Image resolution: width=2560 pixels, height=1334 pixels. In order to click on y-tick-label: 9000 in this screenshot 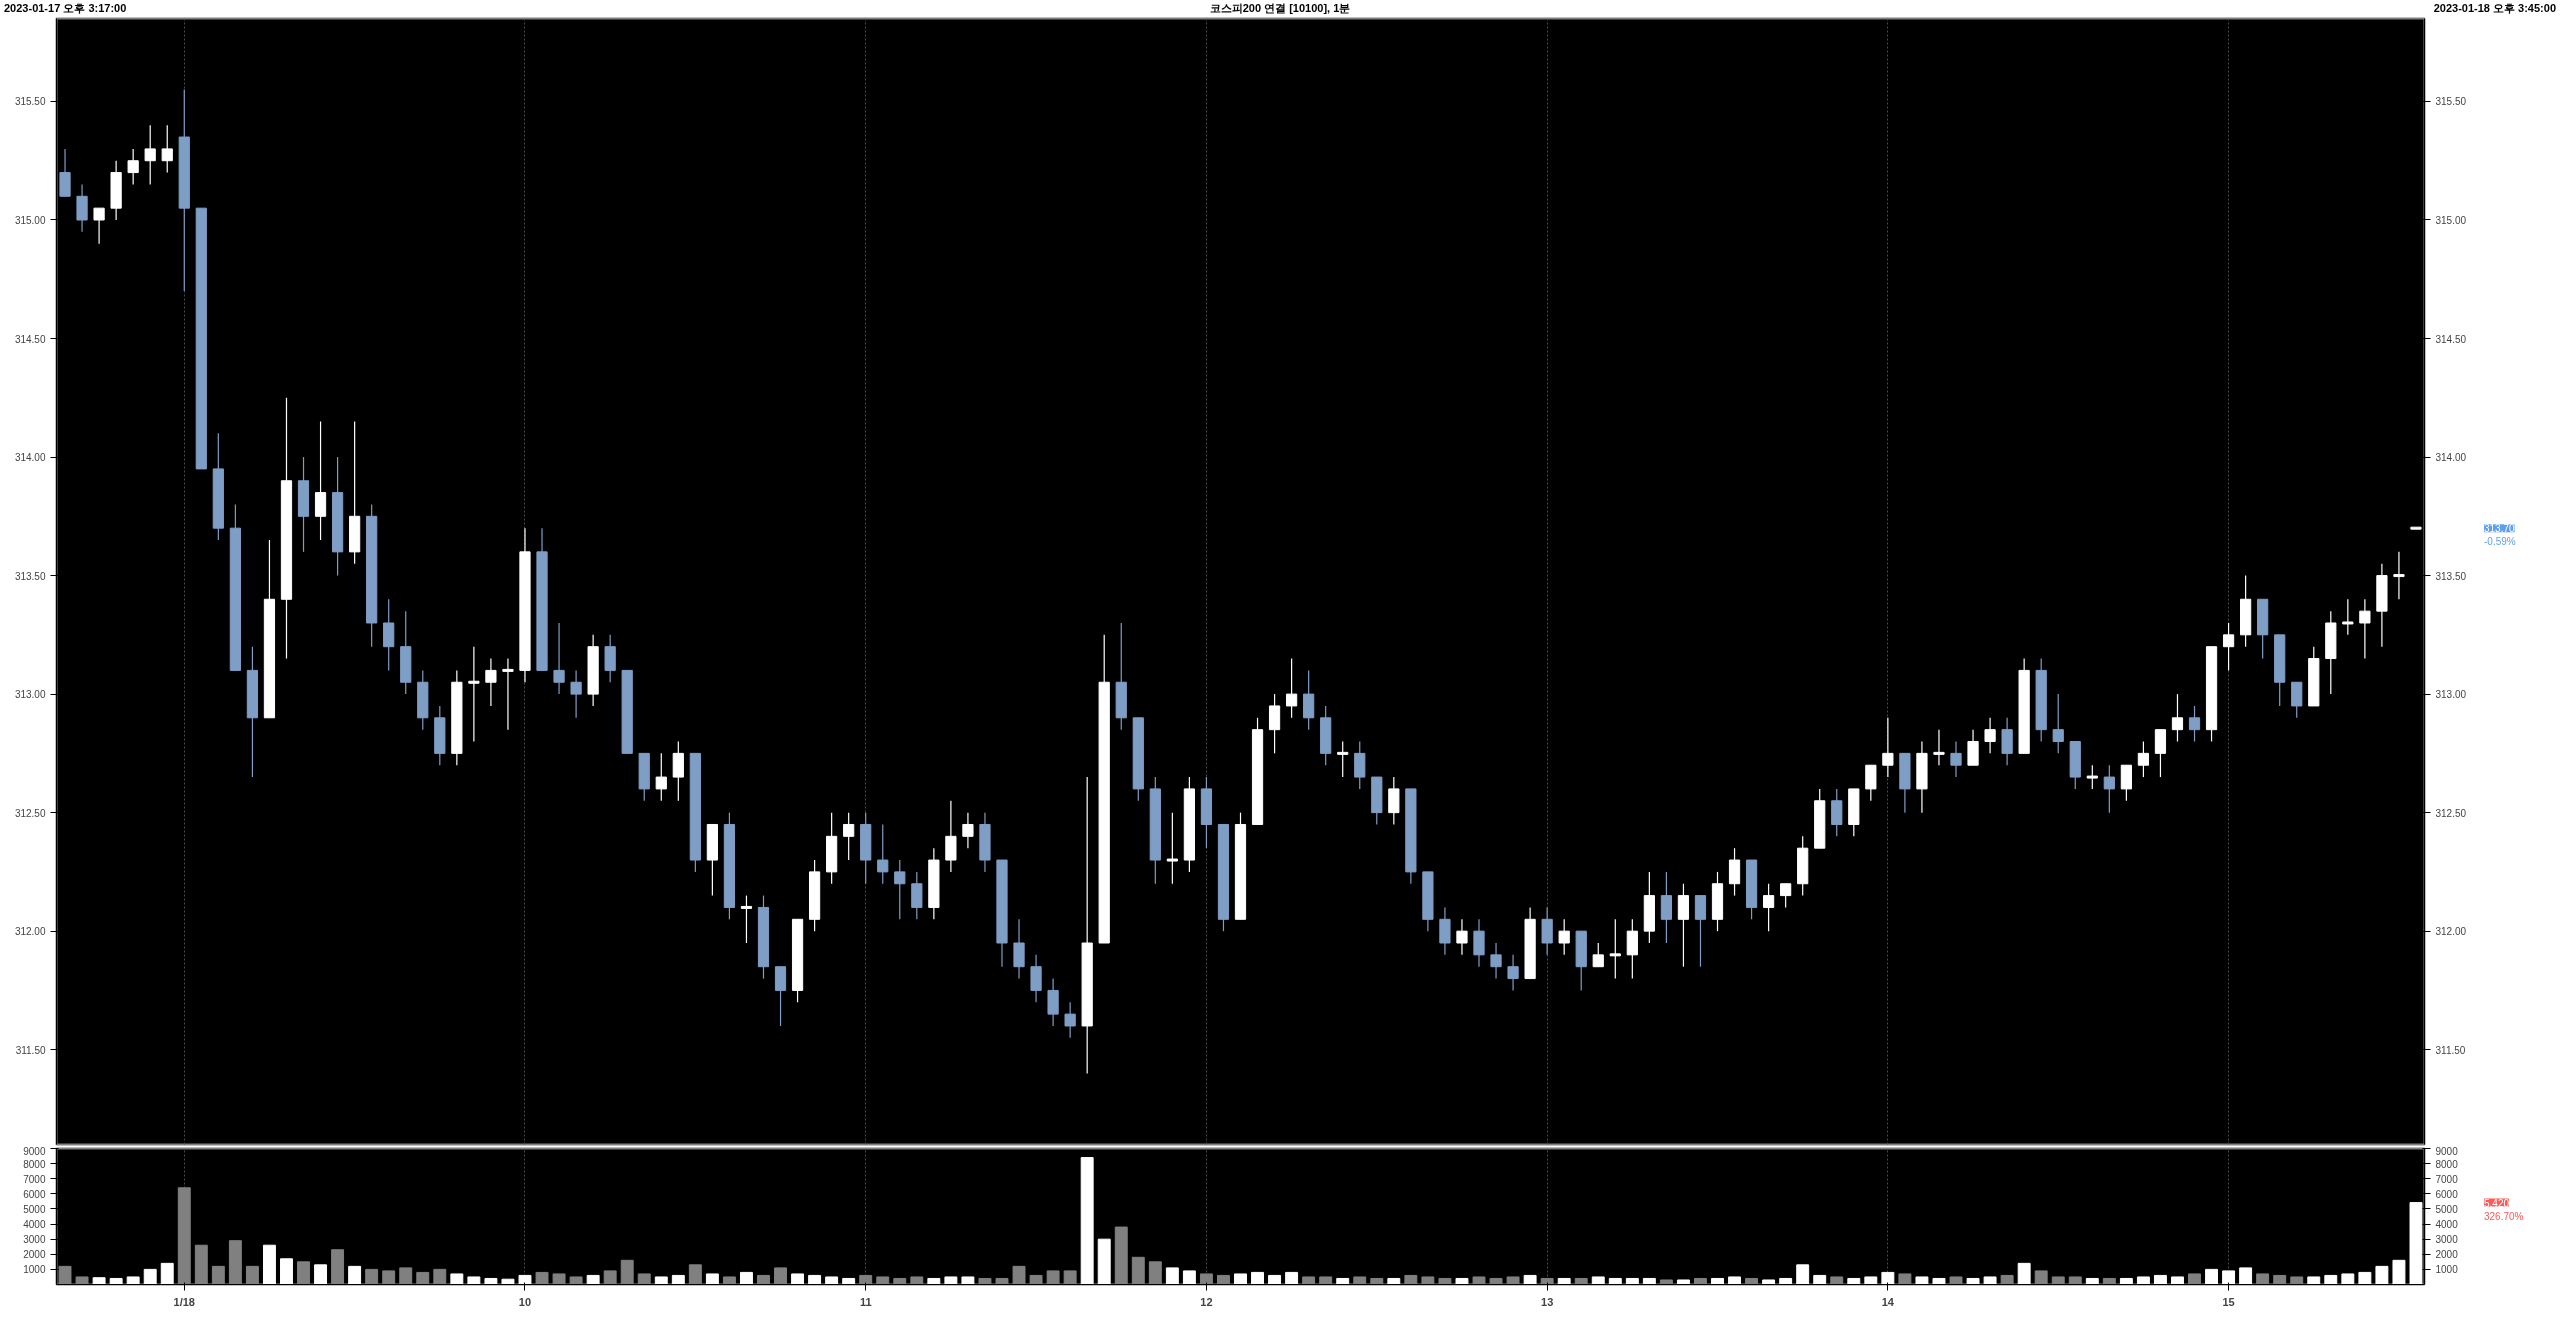, I will do `click(34, 1151)`.